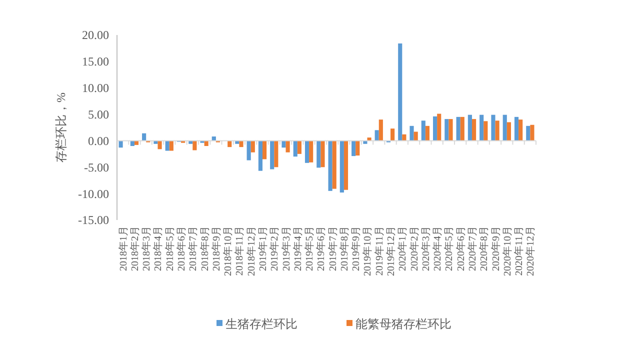 The height and width of the screenshot is (338, 641). What do you see at coordinates (438, 248) in the screenshot?
I see `x-tick-label: 2020年4月` at bounding box center [438, 248].